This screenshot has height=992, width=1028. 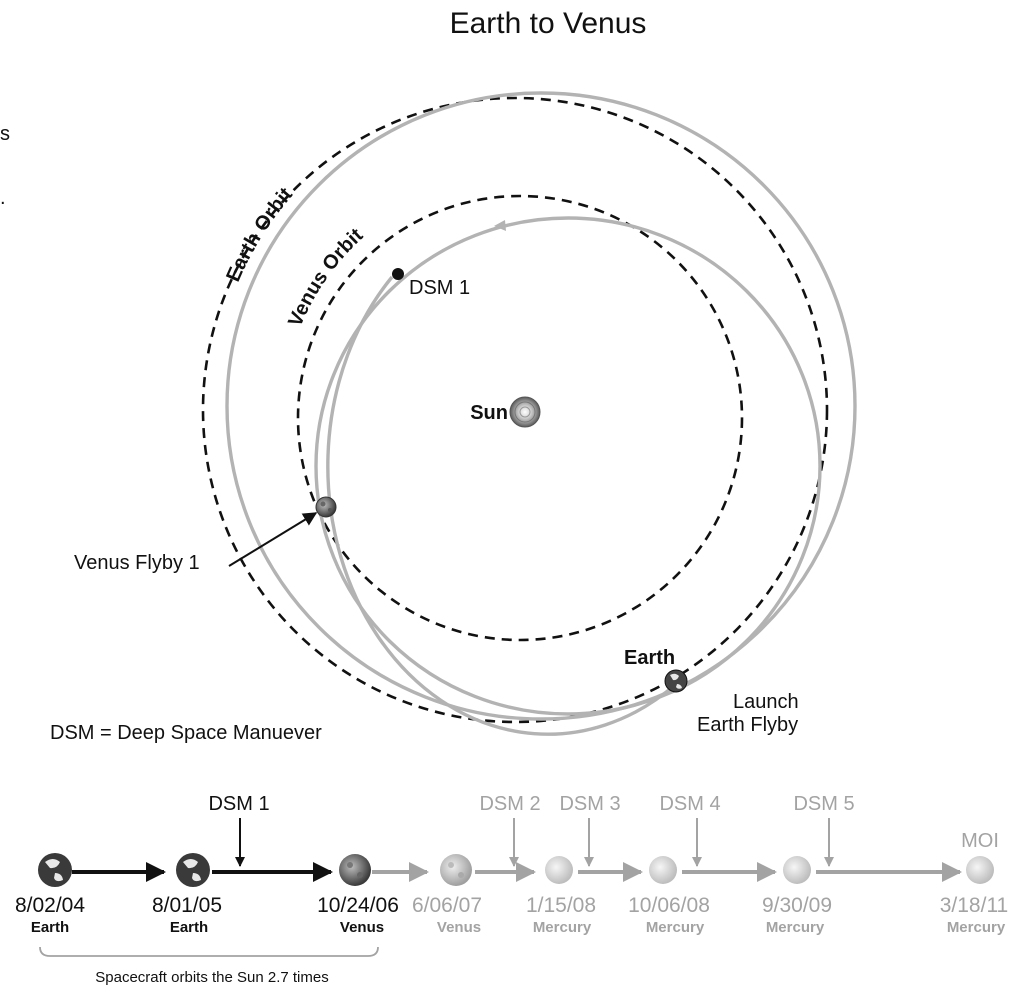 I want to click on diagram-title: Earth to Venus, so click(x=548, y=23).